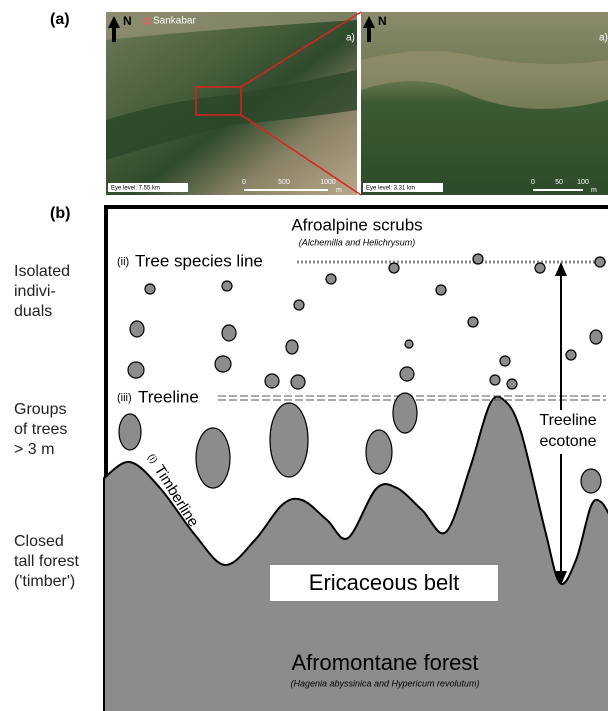 The width and height of the screenshot is (608, 711). I want to click on zone-side-label: Isolated, so click(42, 271).